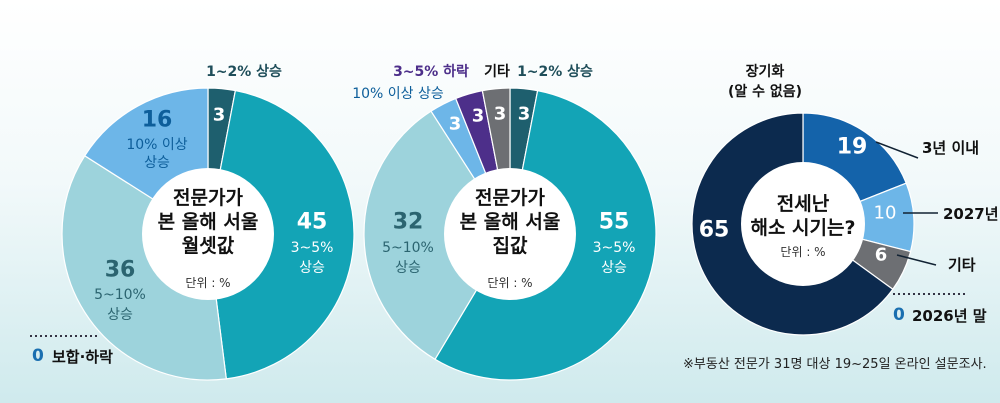  What do you see at coordinates (897, 150) in the screenshot?
I see `jeonse-leader-3y` at bounding box center [897, 150].